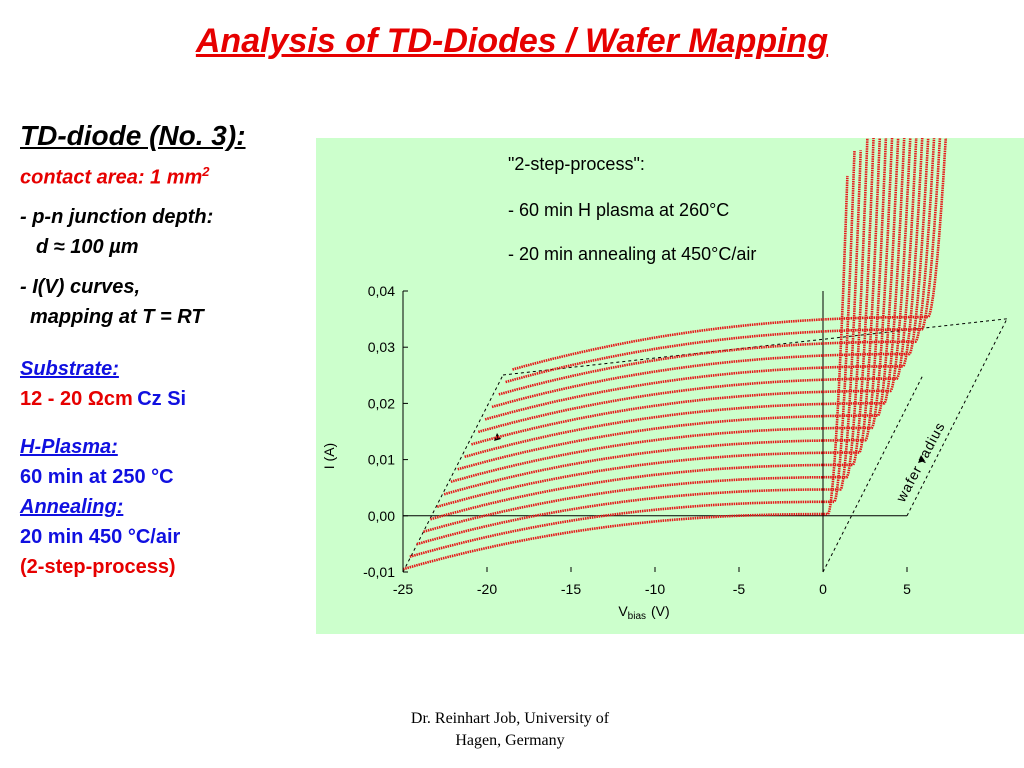  Describe the element at coordinates (381, 403) in the screenshot. I see `y-tick-label: 0,02` at that location.